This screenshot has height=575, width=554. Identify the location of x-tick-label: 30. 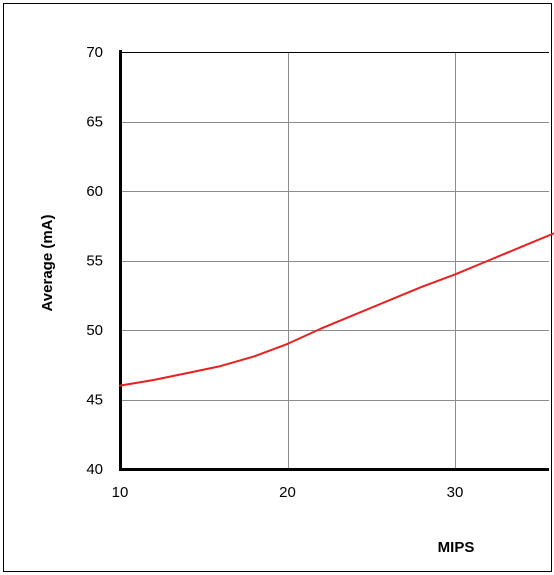
(455, 492).